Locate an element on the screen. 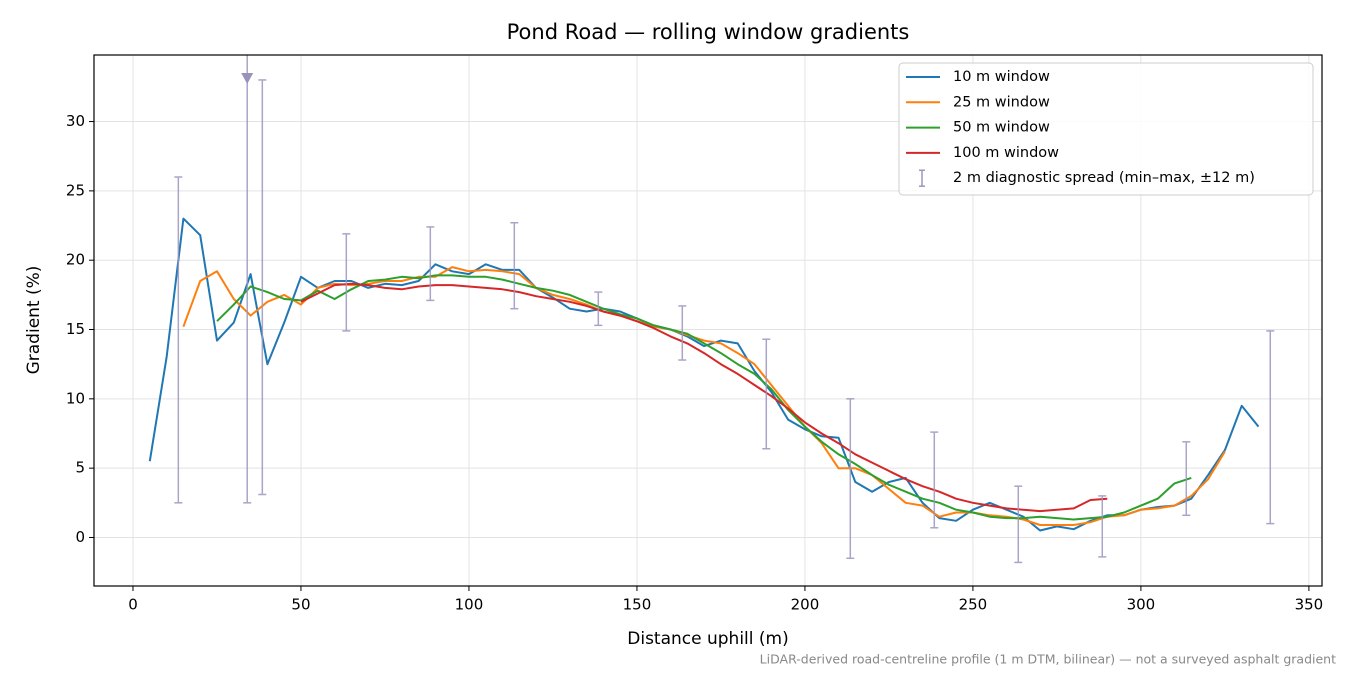 Image resolution: width=1350 pixels, height=675 pixels. x-axis-label: Distance uphill (m) is located at coordinates (707, 639).